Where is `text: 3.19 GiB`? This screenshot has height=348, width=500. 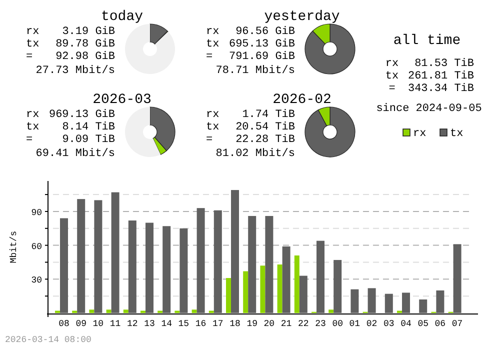 text: 3.19 GiB is located at coordinates (89, 32).